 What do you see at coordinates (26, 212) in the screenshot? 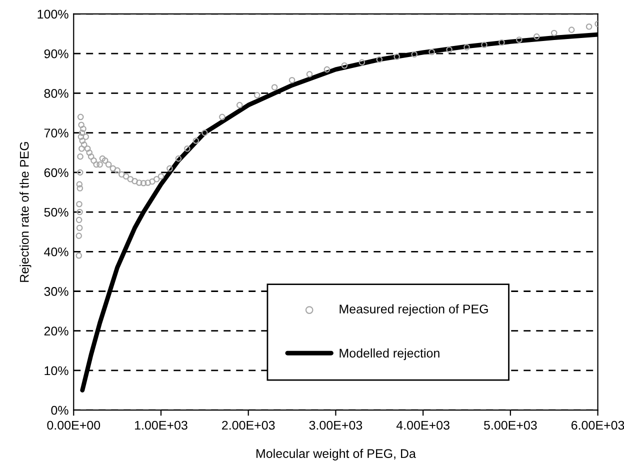
I see `y-axis-title: Rejection rate of the PEG` at bounding box center [26, 212].